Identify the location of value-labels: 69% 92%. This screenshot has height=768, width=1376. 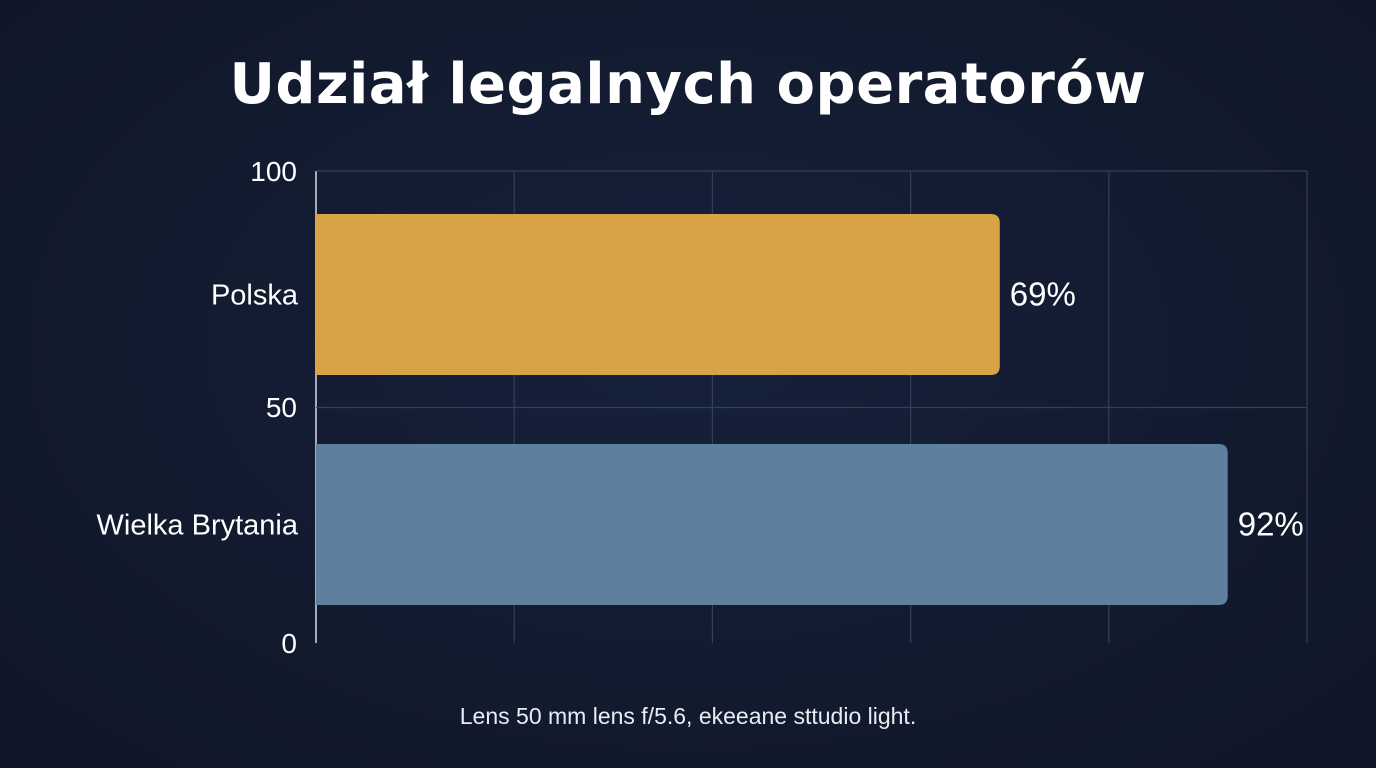
(1157, 409).